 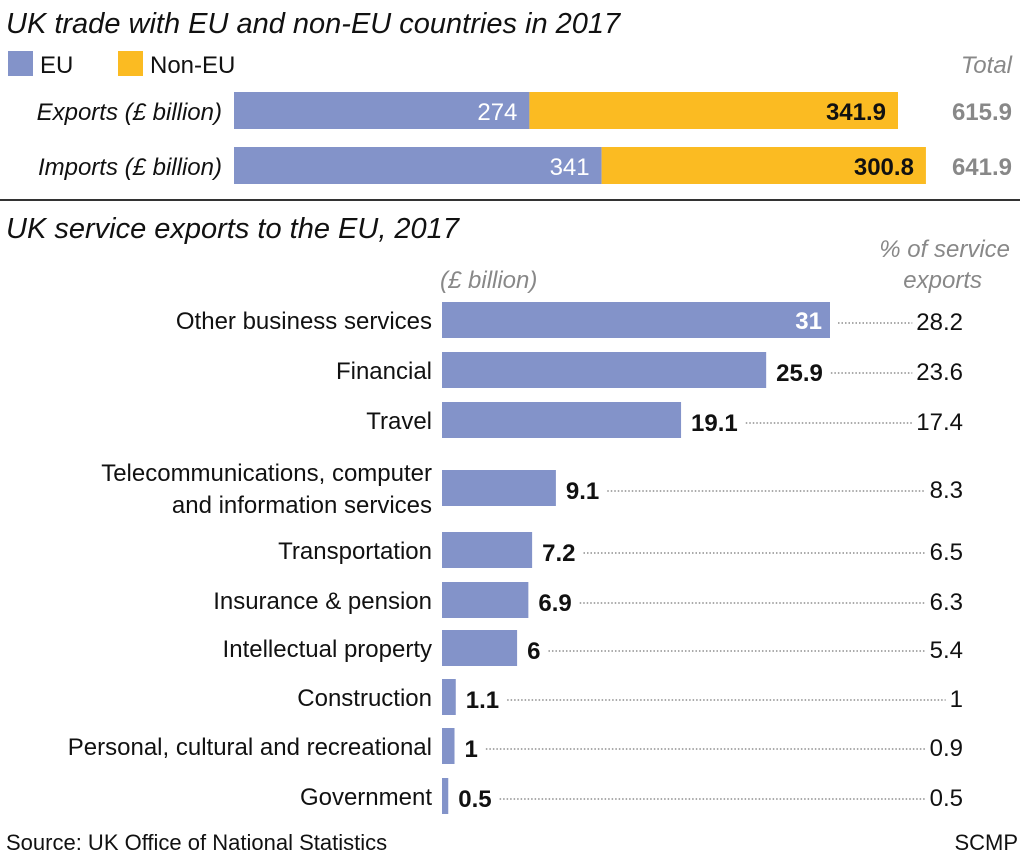 I want to click on pct-value: 17.4, so click(x=939, y=422).